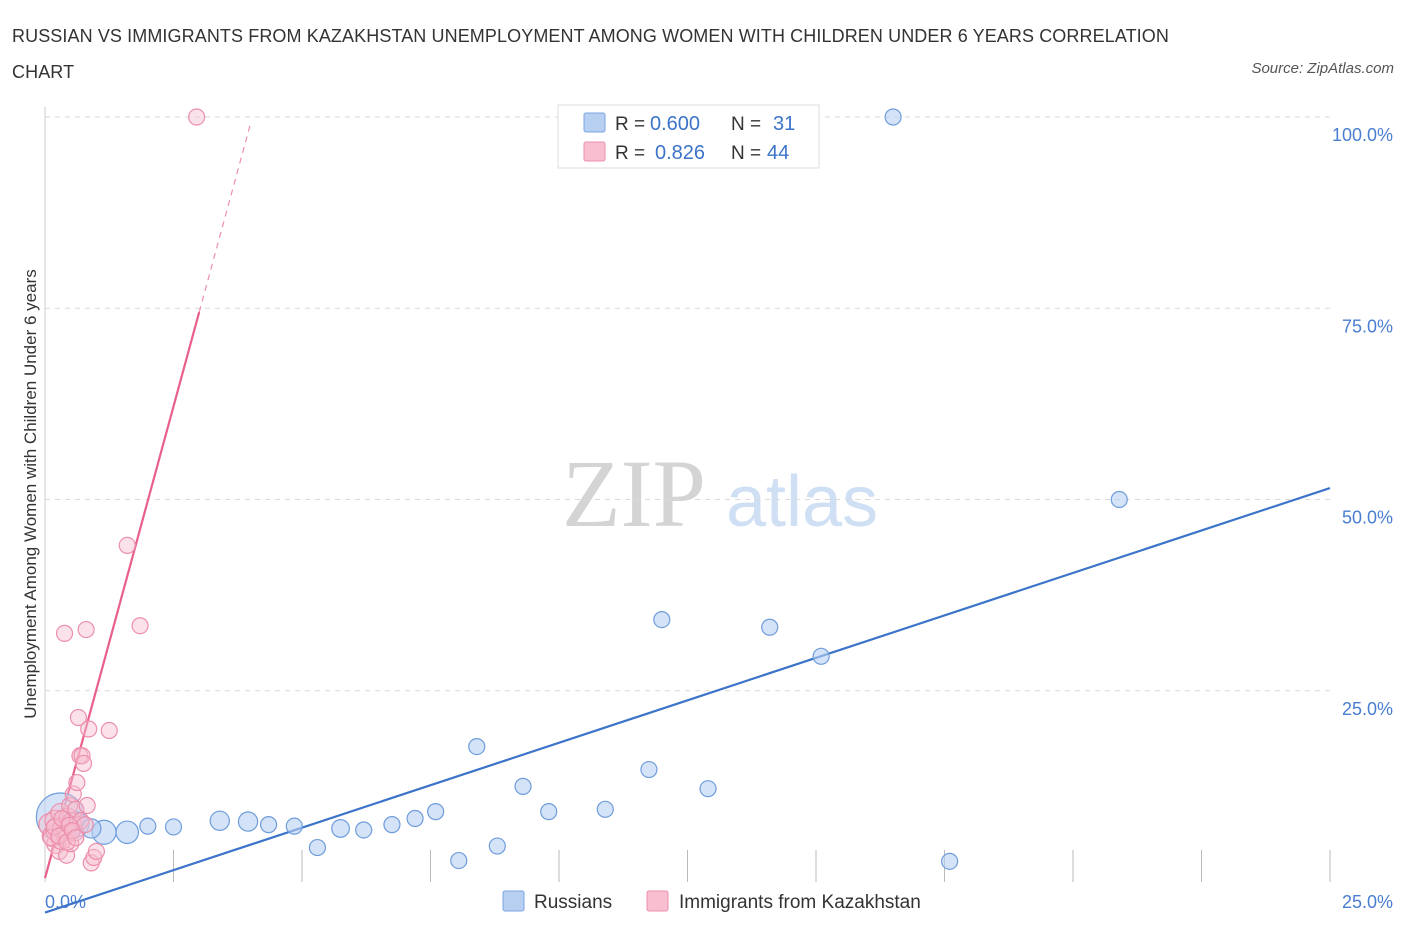 The image size is (1406, 930). Describe the element at coordinates (225, 218) in the screenshot. I see `trend-line-kazakhstan-extension` at that location.